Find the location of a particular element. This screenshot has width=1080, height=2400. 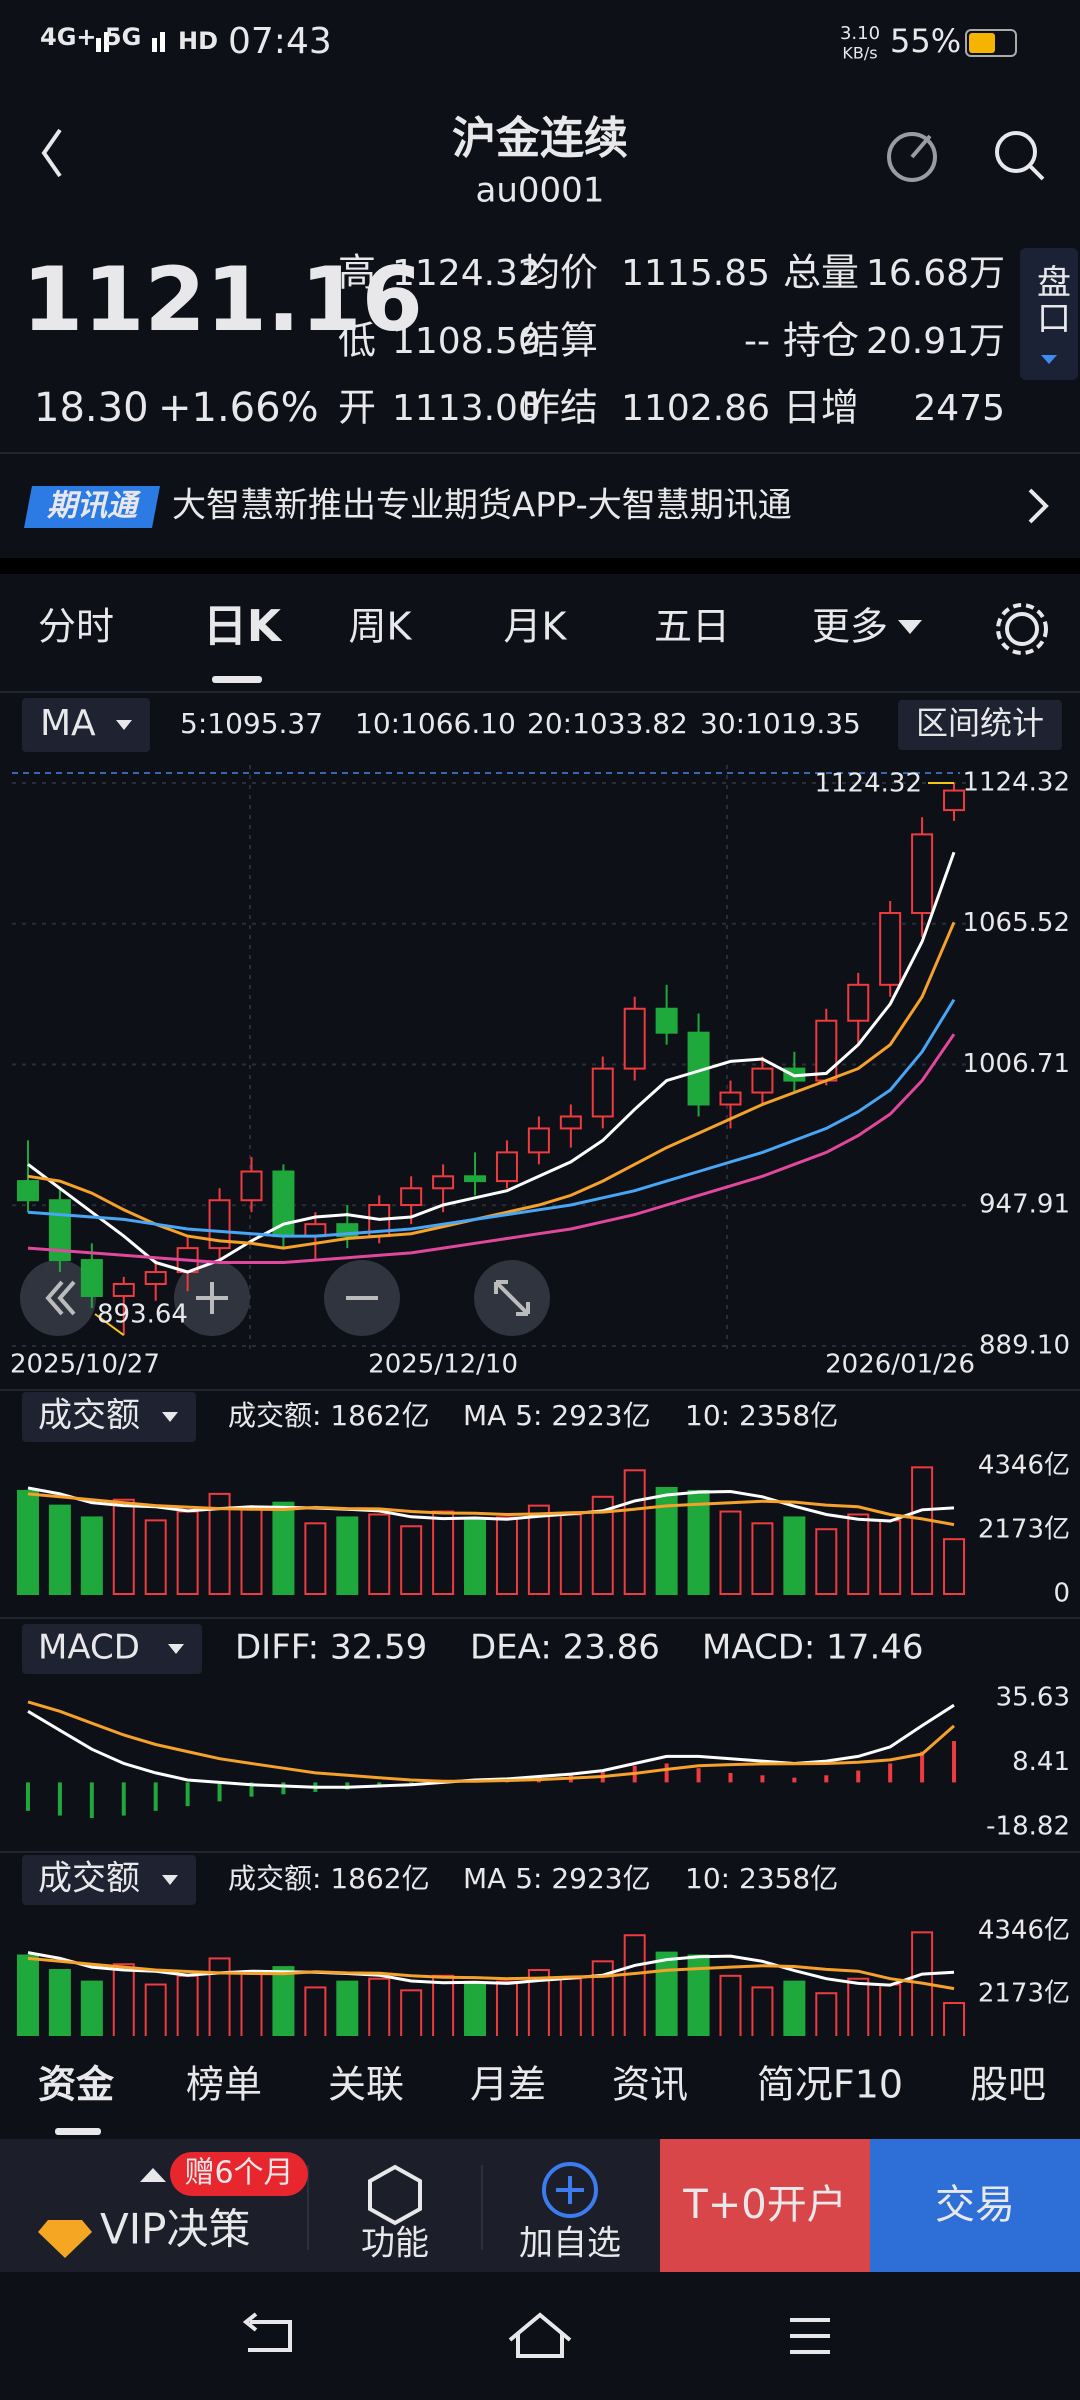

watch-label: 加自选 is located at coordinates (570, 2244).